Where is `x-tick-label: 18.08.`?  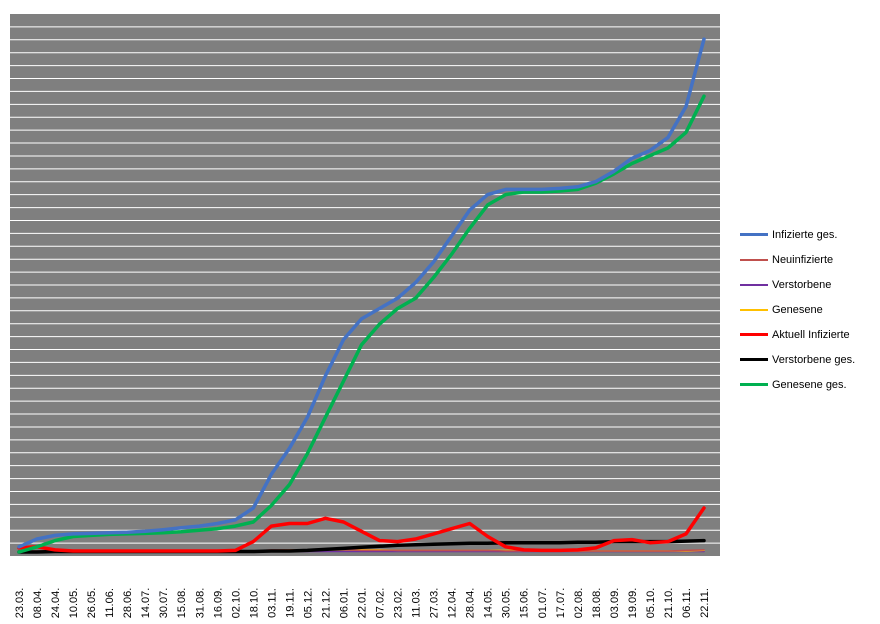
x-tick-label: 18.08. is located at coordinates (597, 603).